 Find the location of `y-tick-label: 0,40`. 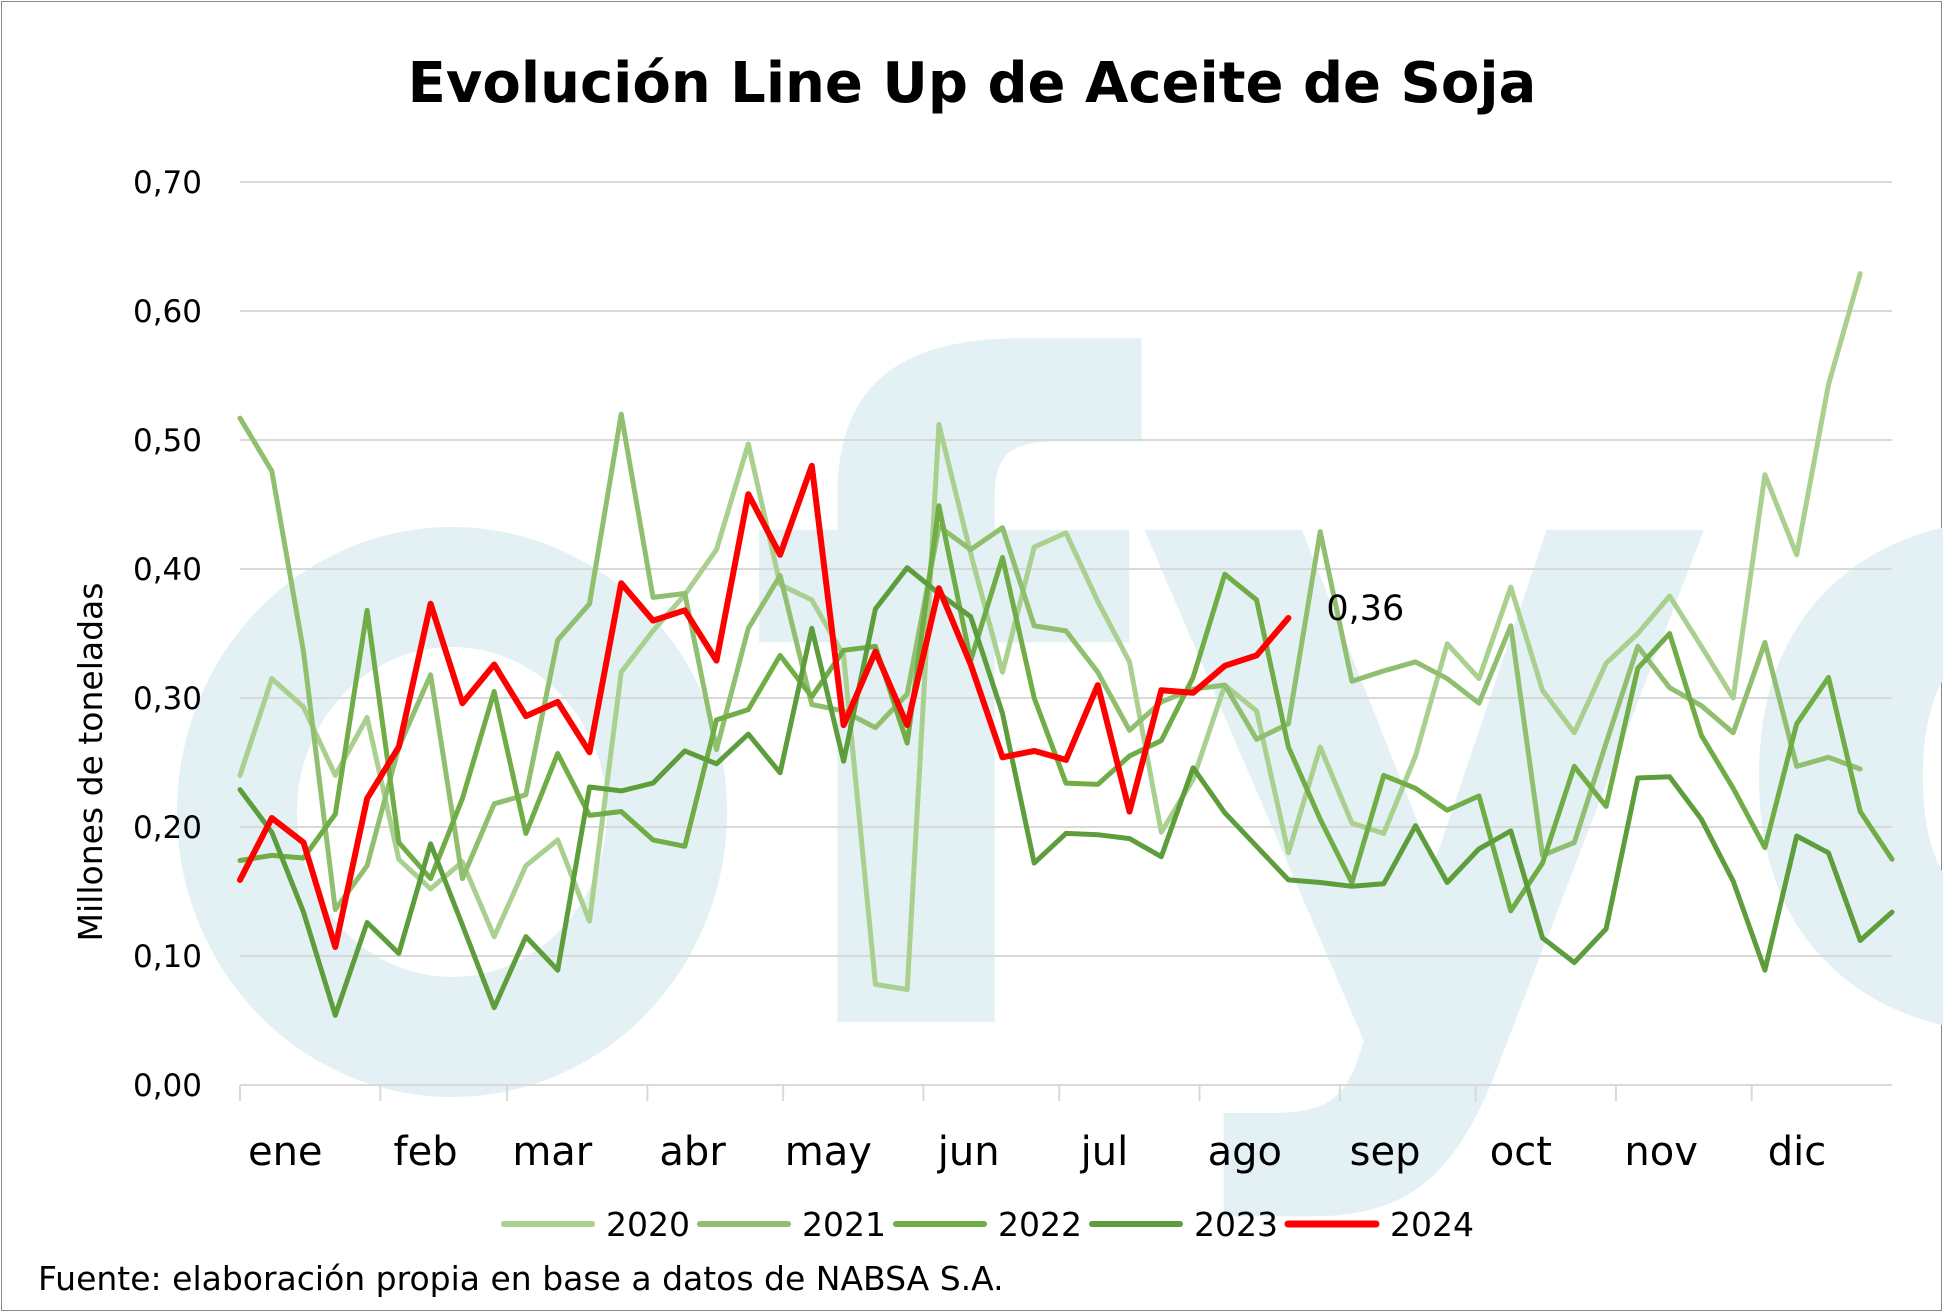

y-tick-label: 0,40 is located at coordinates (167, 570).